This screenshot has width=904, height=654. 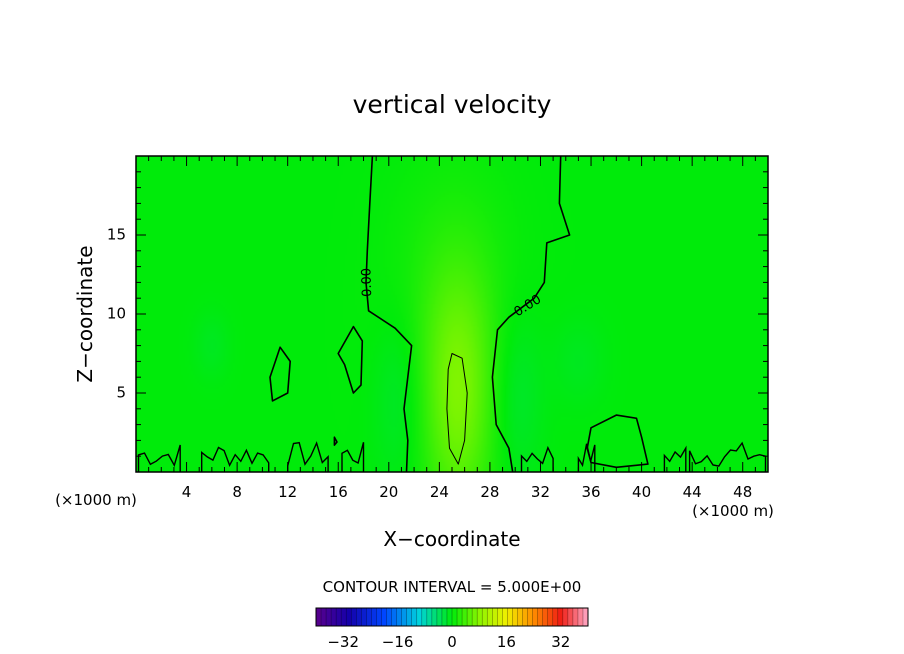 What do you see at coordinates (343, 642) in the screenshot?
I see `colorbar-tick-label: −32` at bounding box center [343, 642].